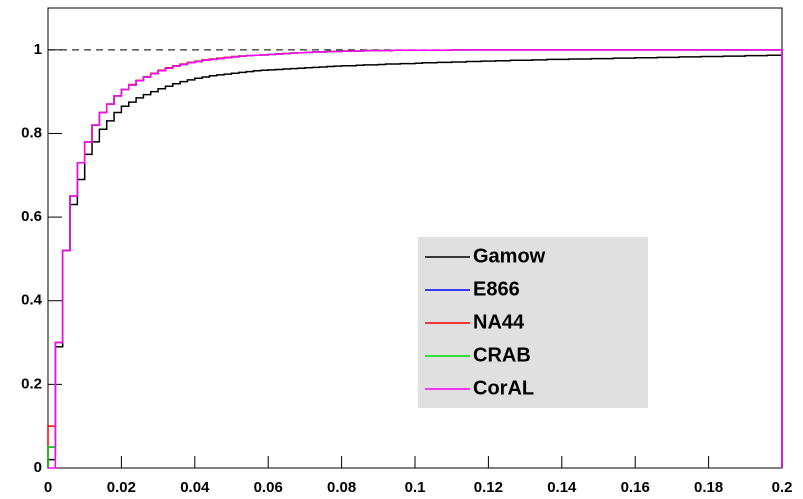  I want to click on x-tick-label: 0.04, so click(195, 487).